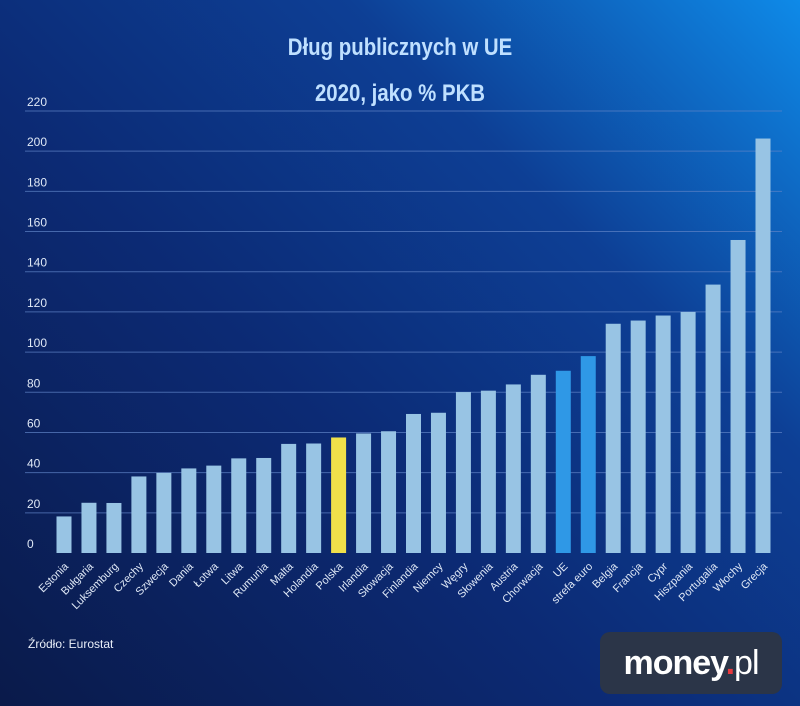 The height and width of the screenshot is (706, 800). I want to click on y-tick-label: 0, so click(30, 544).